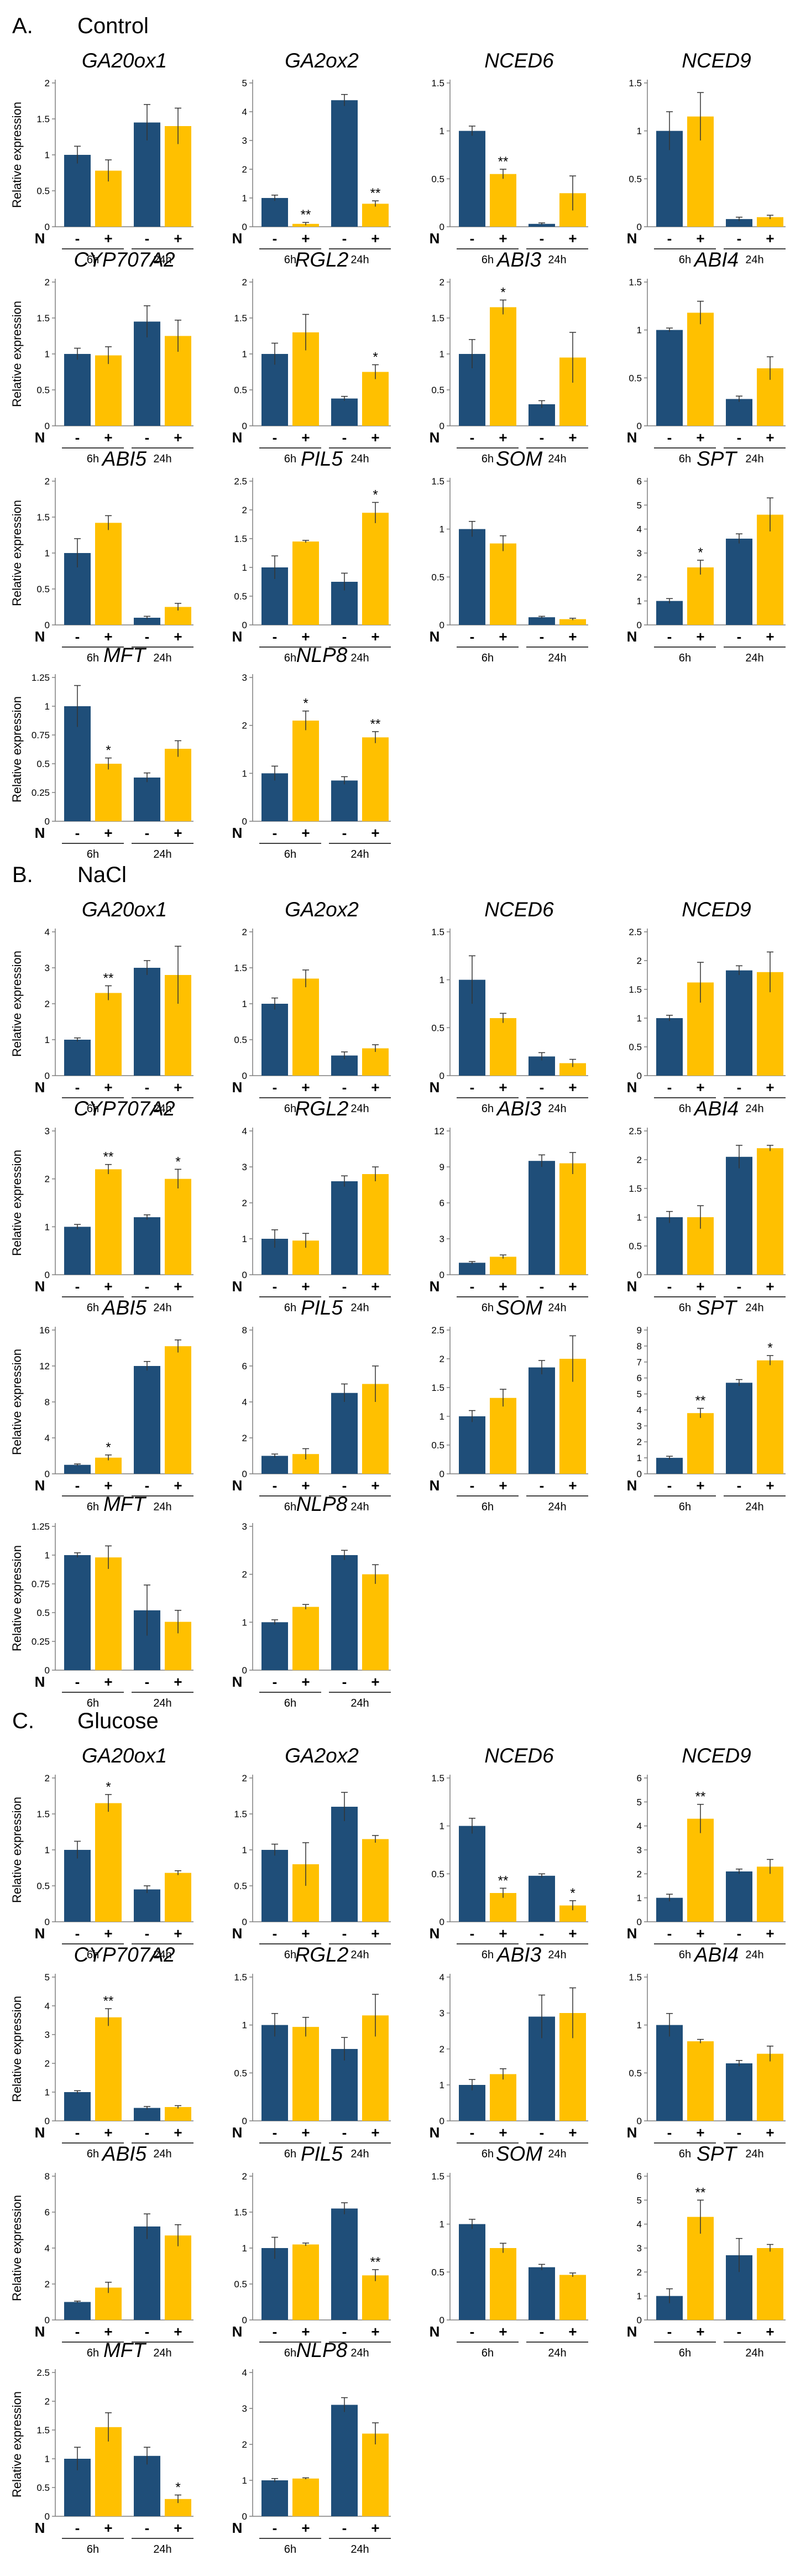  What do you see at coordinates (322, 1307) in the screenshot?
I see `panel-title: PIL5` at bounding box center [322, 1307].